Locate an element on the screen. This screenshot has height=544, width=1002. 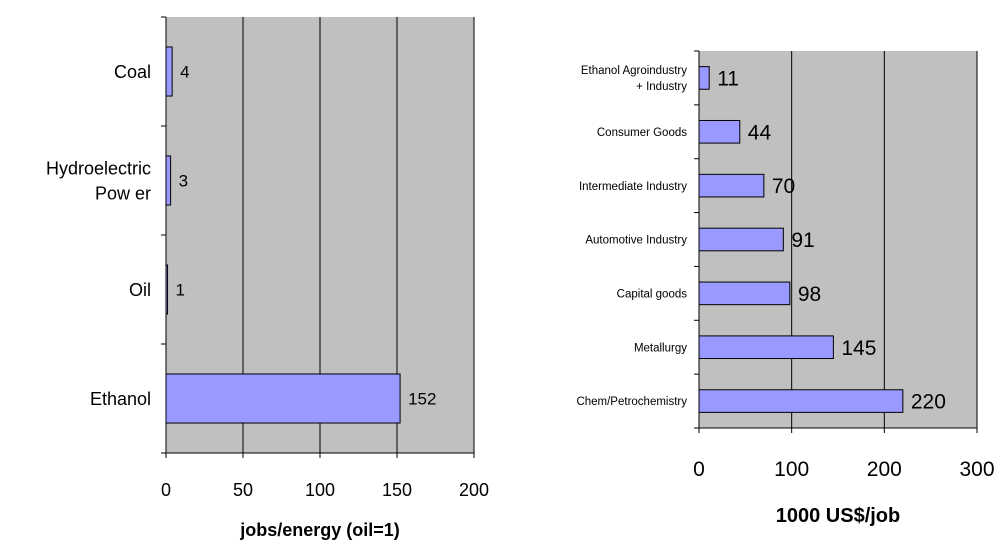
category-label-line: Metallurgy is located at coordinates (660, 348).